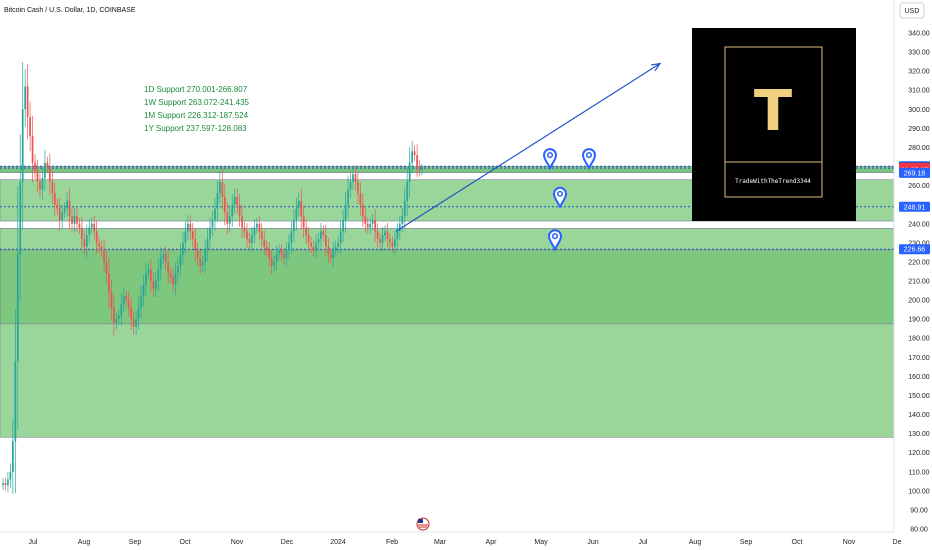 This screenshot has width=932, height=550. What do you see at coordinates (897, 542) in the screenshot?
I see `x-tick-label: De` at bounding box center [897, 542].